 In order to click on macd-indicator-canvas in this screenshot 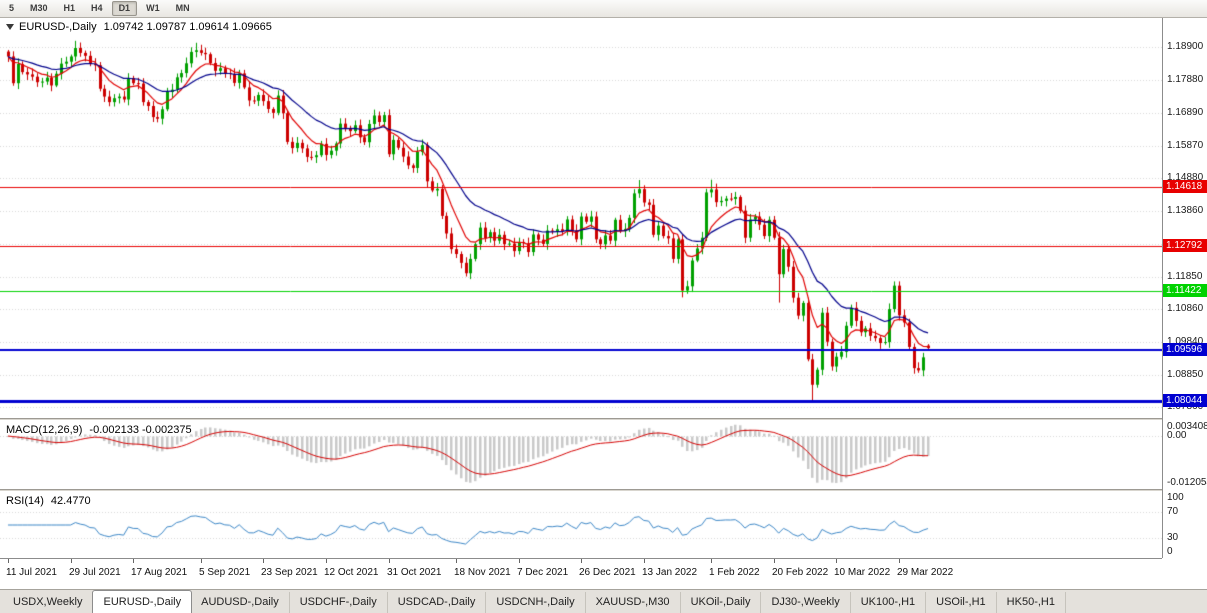, I will do `click(581, 455)`.